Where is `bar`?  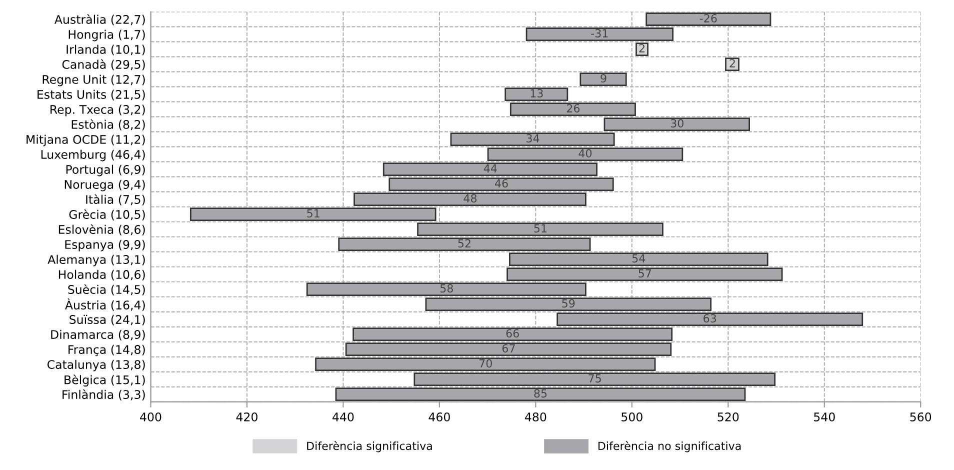 bar is located at coordinates (732, 64).